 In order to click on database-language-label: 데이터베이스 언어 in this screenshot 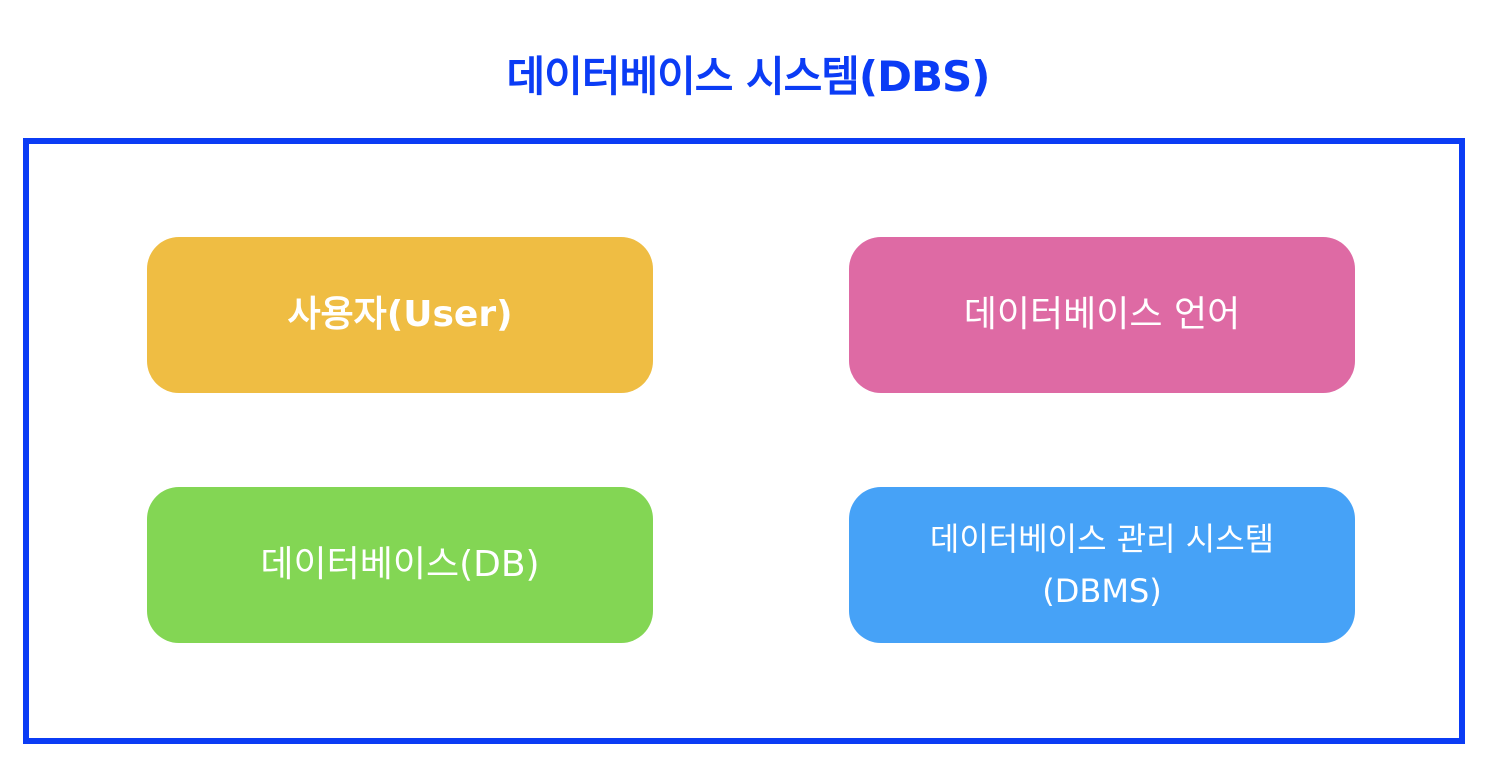, I will do `click(1102, 314)`.